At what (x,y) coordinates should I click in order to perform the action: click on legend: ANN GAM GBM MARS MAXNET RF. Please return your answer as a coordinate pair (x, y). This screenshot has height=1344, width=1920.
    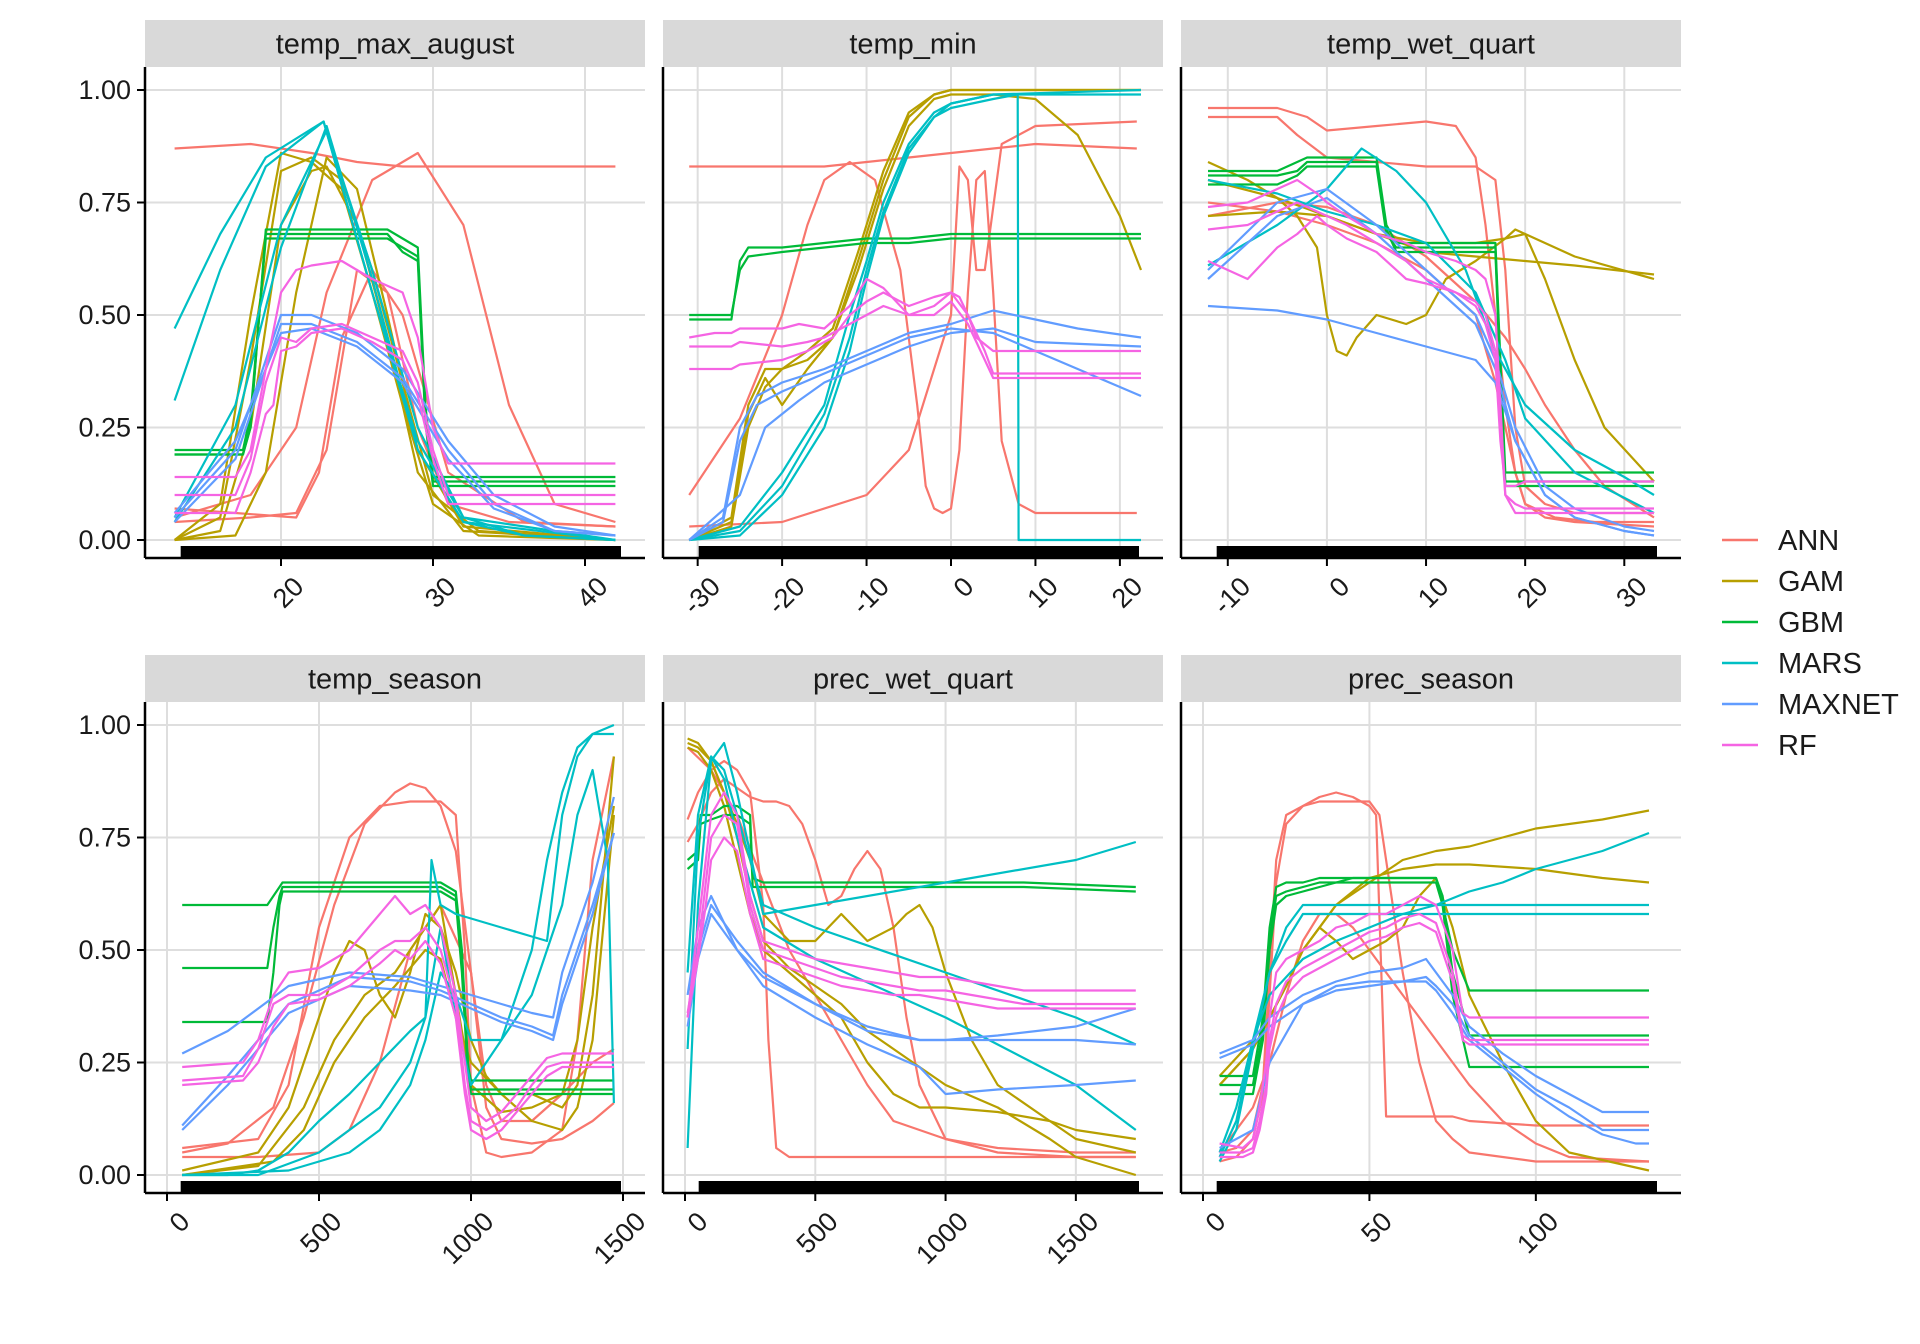
    Looking at the image, I should click on (1810, 643).